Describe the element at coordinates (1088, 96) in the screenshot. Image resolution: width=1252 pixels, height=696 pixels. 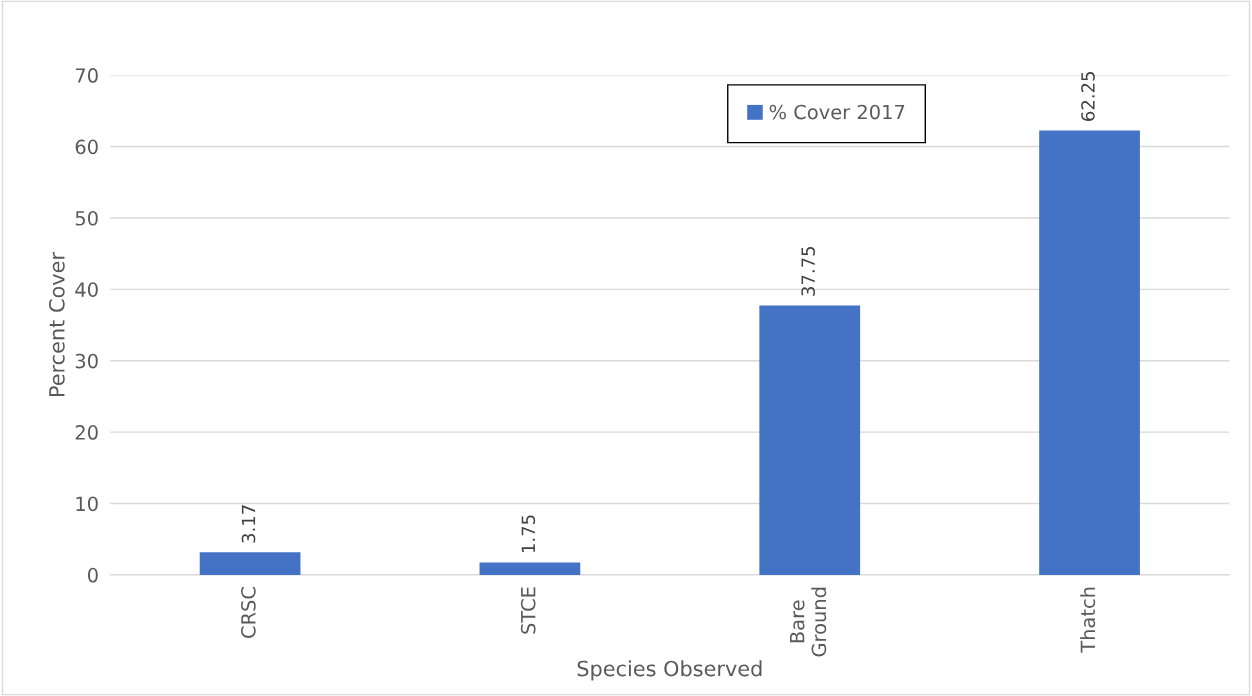
I see `data-label: 62.25` at that location.